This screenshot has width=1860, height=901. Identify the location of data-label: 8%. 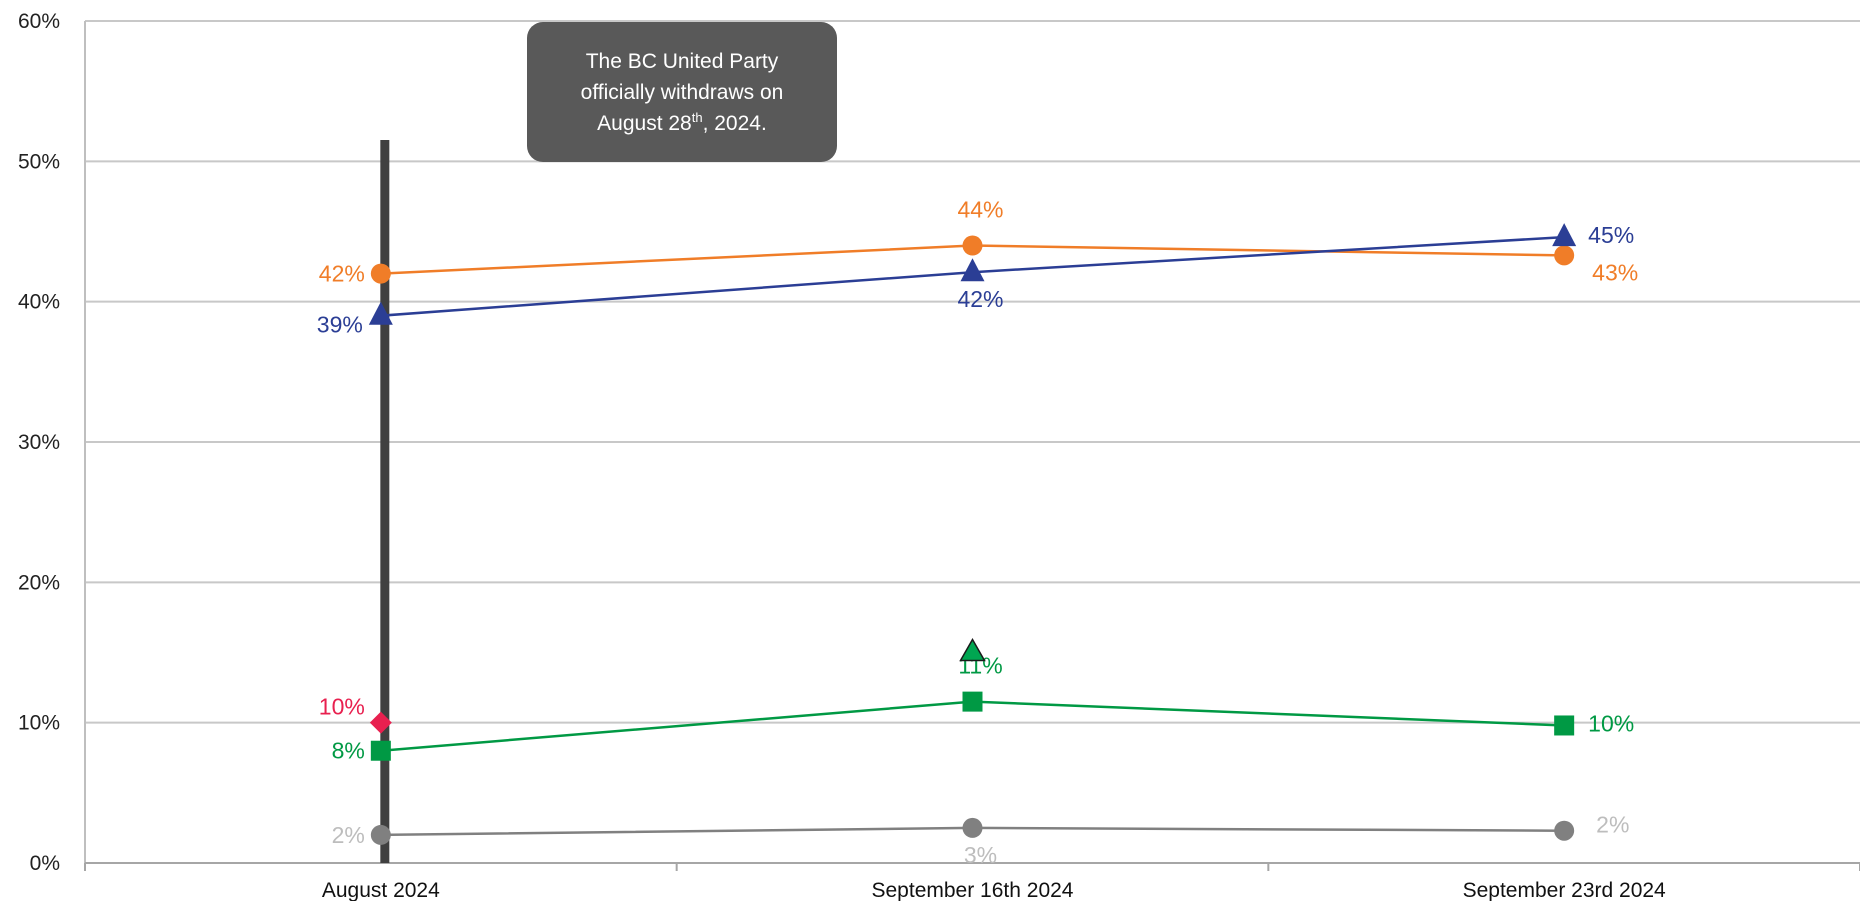
(348, 751).